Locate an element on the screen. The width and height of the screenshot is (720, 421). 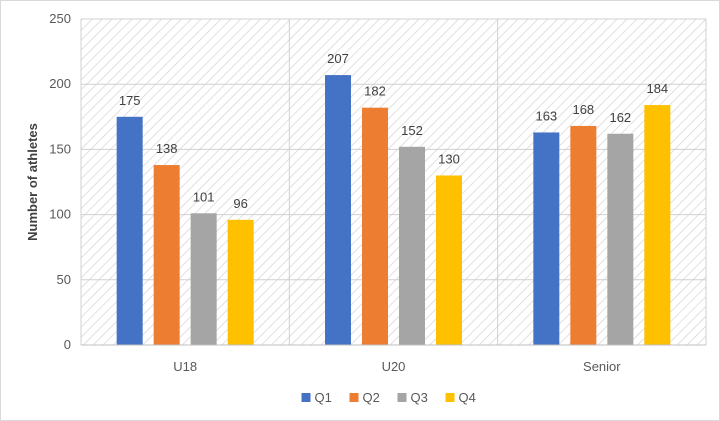
data-label: 101 is located at coordinates (204, 196).